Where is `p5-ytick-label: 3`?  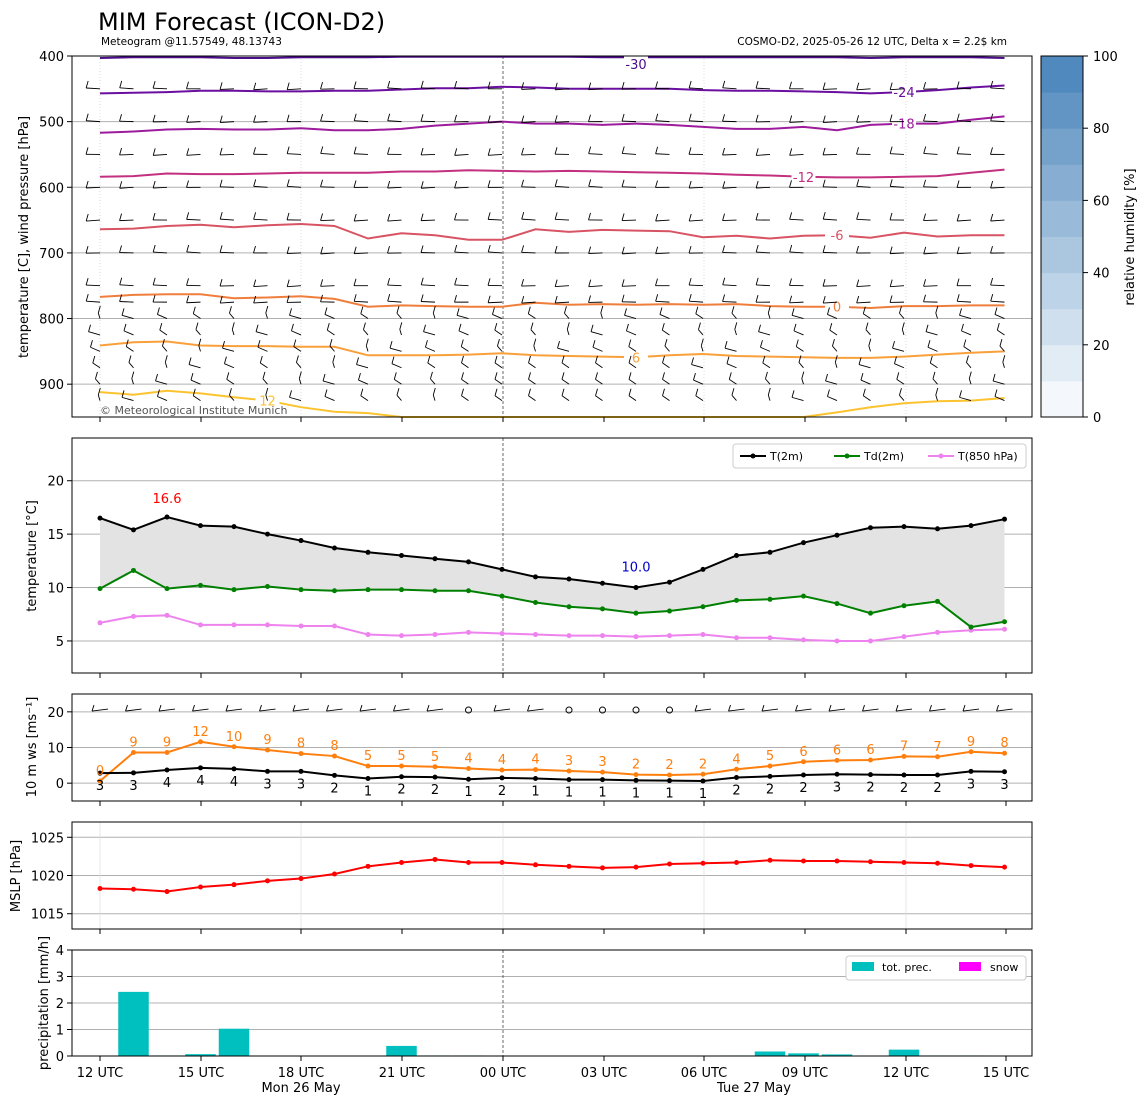
p5-ytick-label: 3 is located at coordinates (60, 978).